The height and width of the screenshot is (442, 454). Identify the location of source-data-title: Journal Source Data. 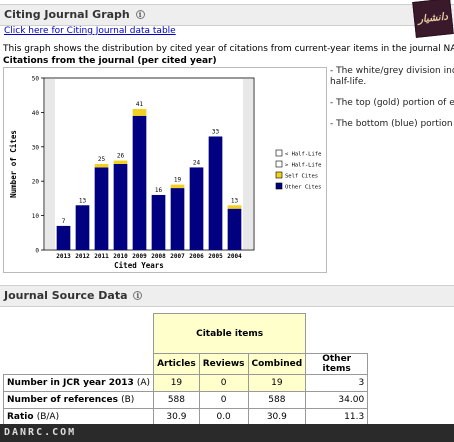
(66, 295).